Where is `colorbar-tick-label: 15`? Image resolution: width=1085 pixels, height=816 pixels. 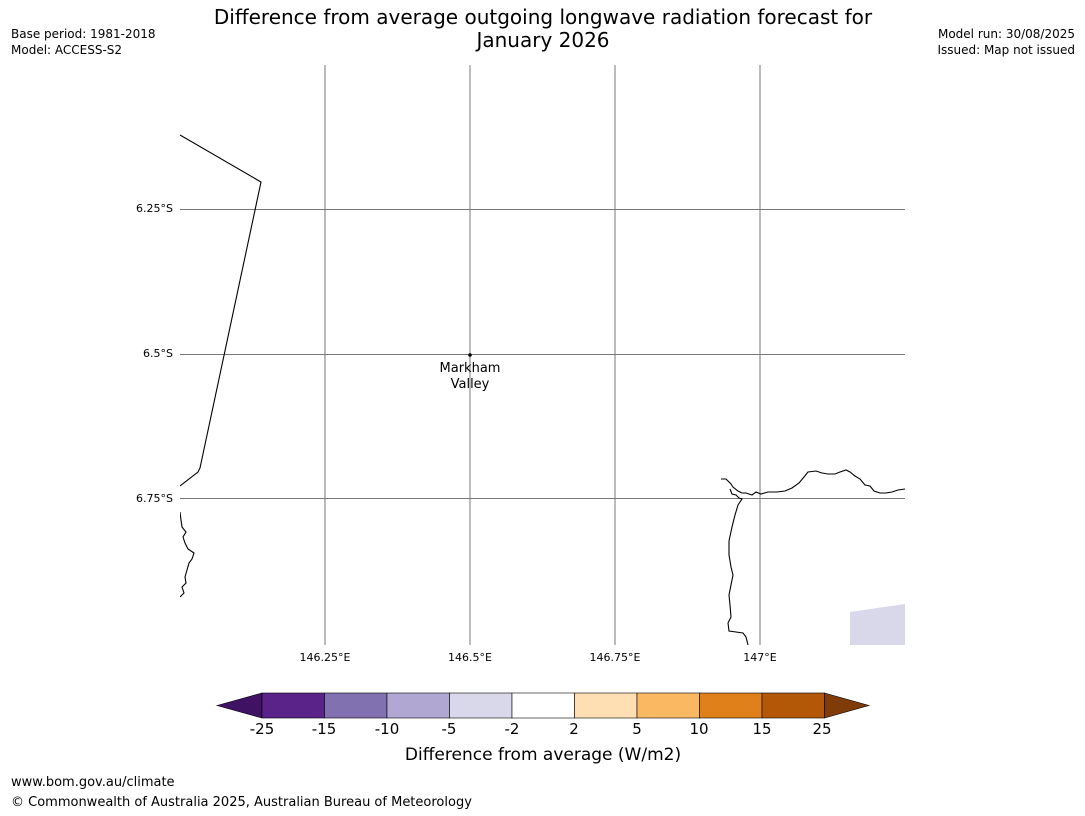 colorbar-tick-label: 15 is located at coordinates (762, 729).